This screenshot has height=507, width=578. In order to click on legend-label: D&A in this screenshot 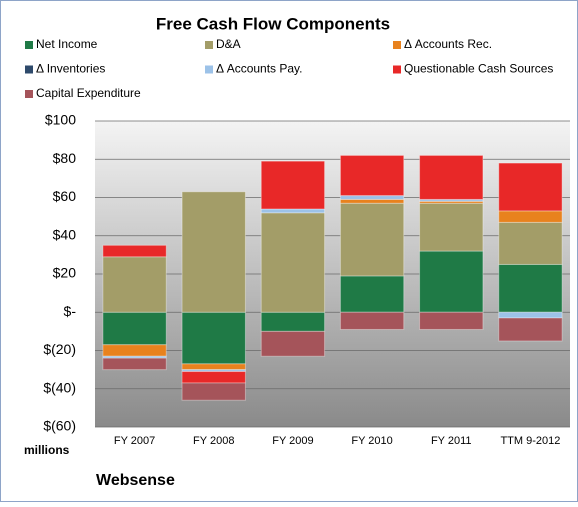, I will do `click(228, 44)`.